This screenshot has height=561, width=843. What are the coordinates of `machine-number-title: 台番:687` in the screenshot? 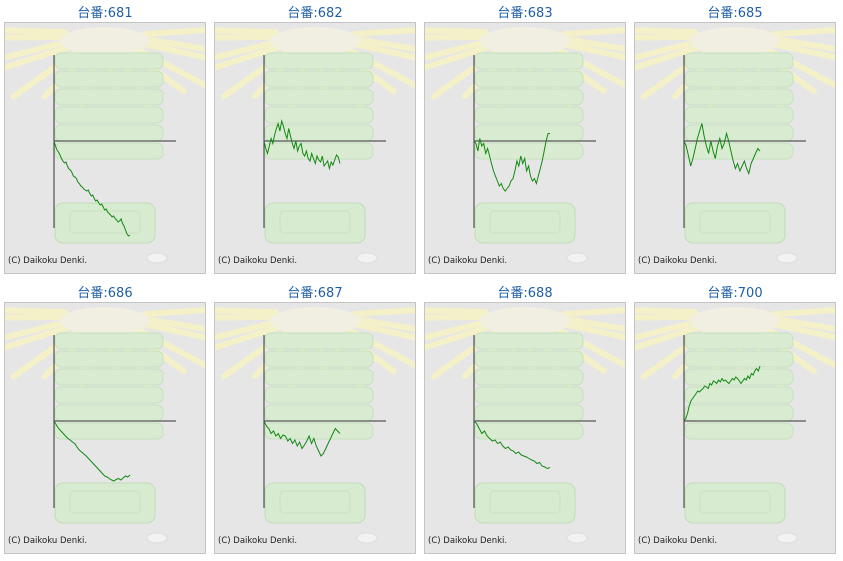 It's located at (315, 293).